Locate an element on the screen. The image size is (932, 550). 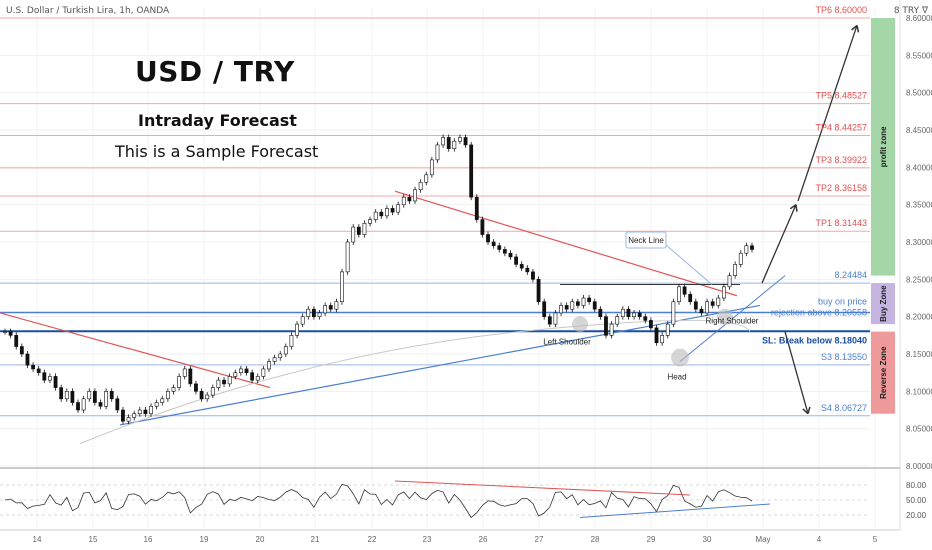
reverse-zone-label: Reverse Zone is located at coordinates (883, 372).